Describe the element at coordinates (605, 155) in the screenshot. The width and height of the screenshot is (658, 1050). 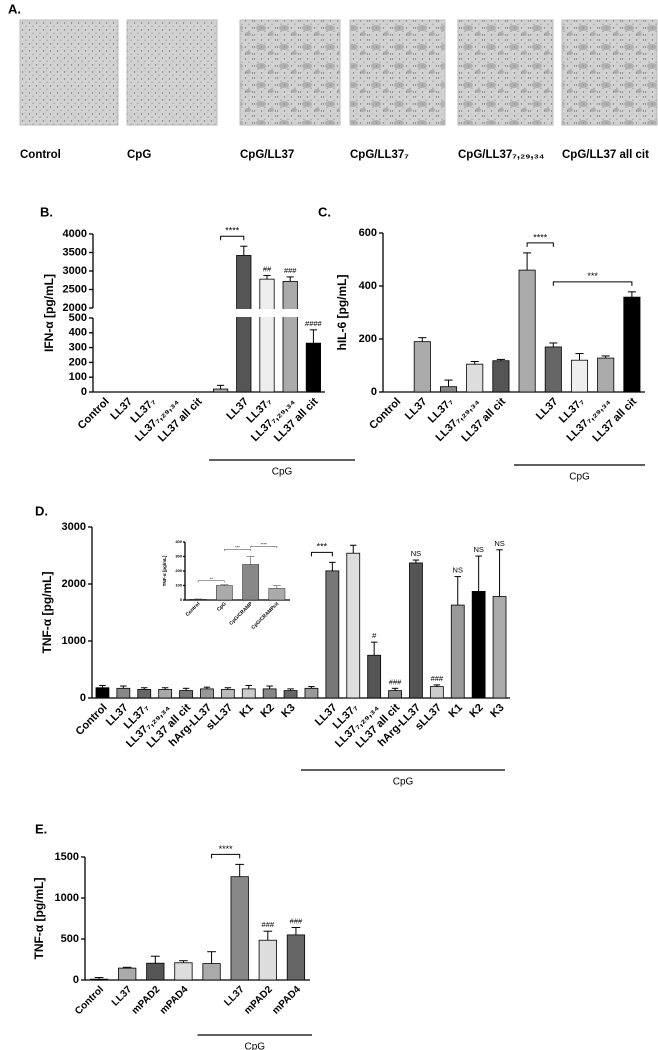
I see `image-label: CpG/LL37 all cit` at that location.